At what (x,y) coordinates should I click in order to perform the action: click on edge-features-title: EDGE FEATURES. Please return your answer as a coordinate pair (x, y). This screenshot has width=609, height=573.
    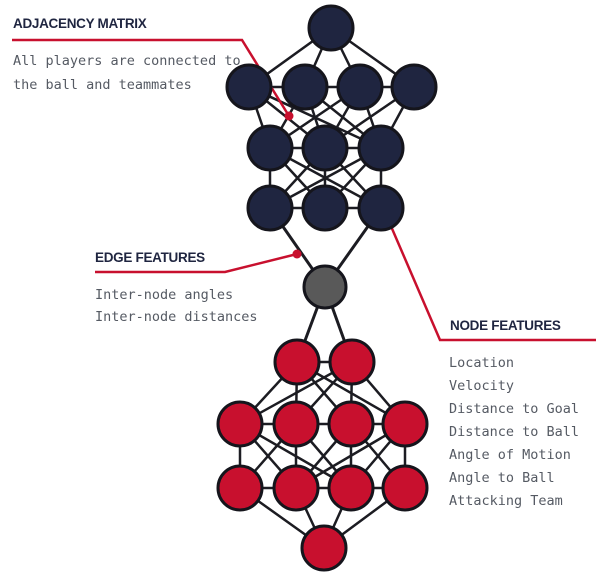
    Looking at the image, I should click on (150, 257).